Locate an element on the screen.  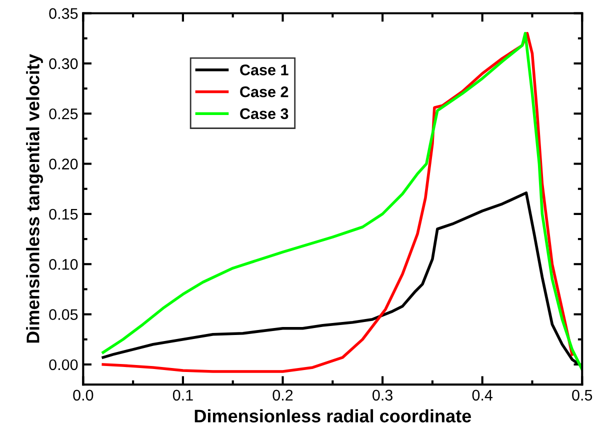
legend-label: Case 1 is located at coordinates (264, 70).